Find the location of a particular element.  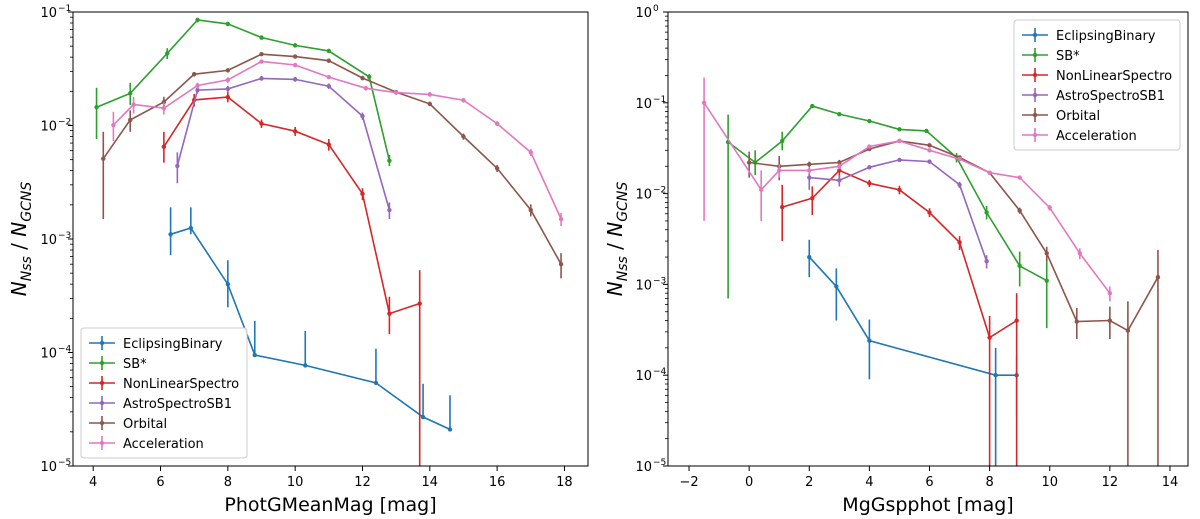

series-line-sb is located at coordinates (887, 193).